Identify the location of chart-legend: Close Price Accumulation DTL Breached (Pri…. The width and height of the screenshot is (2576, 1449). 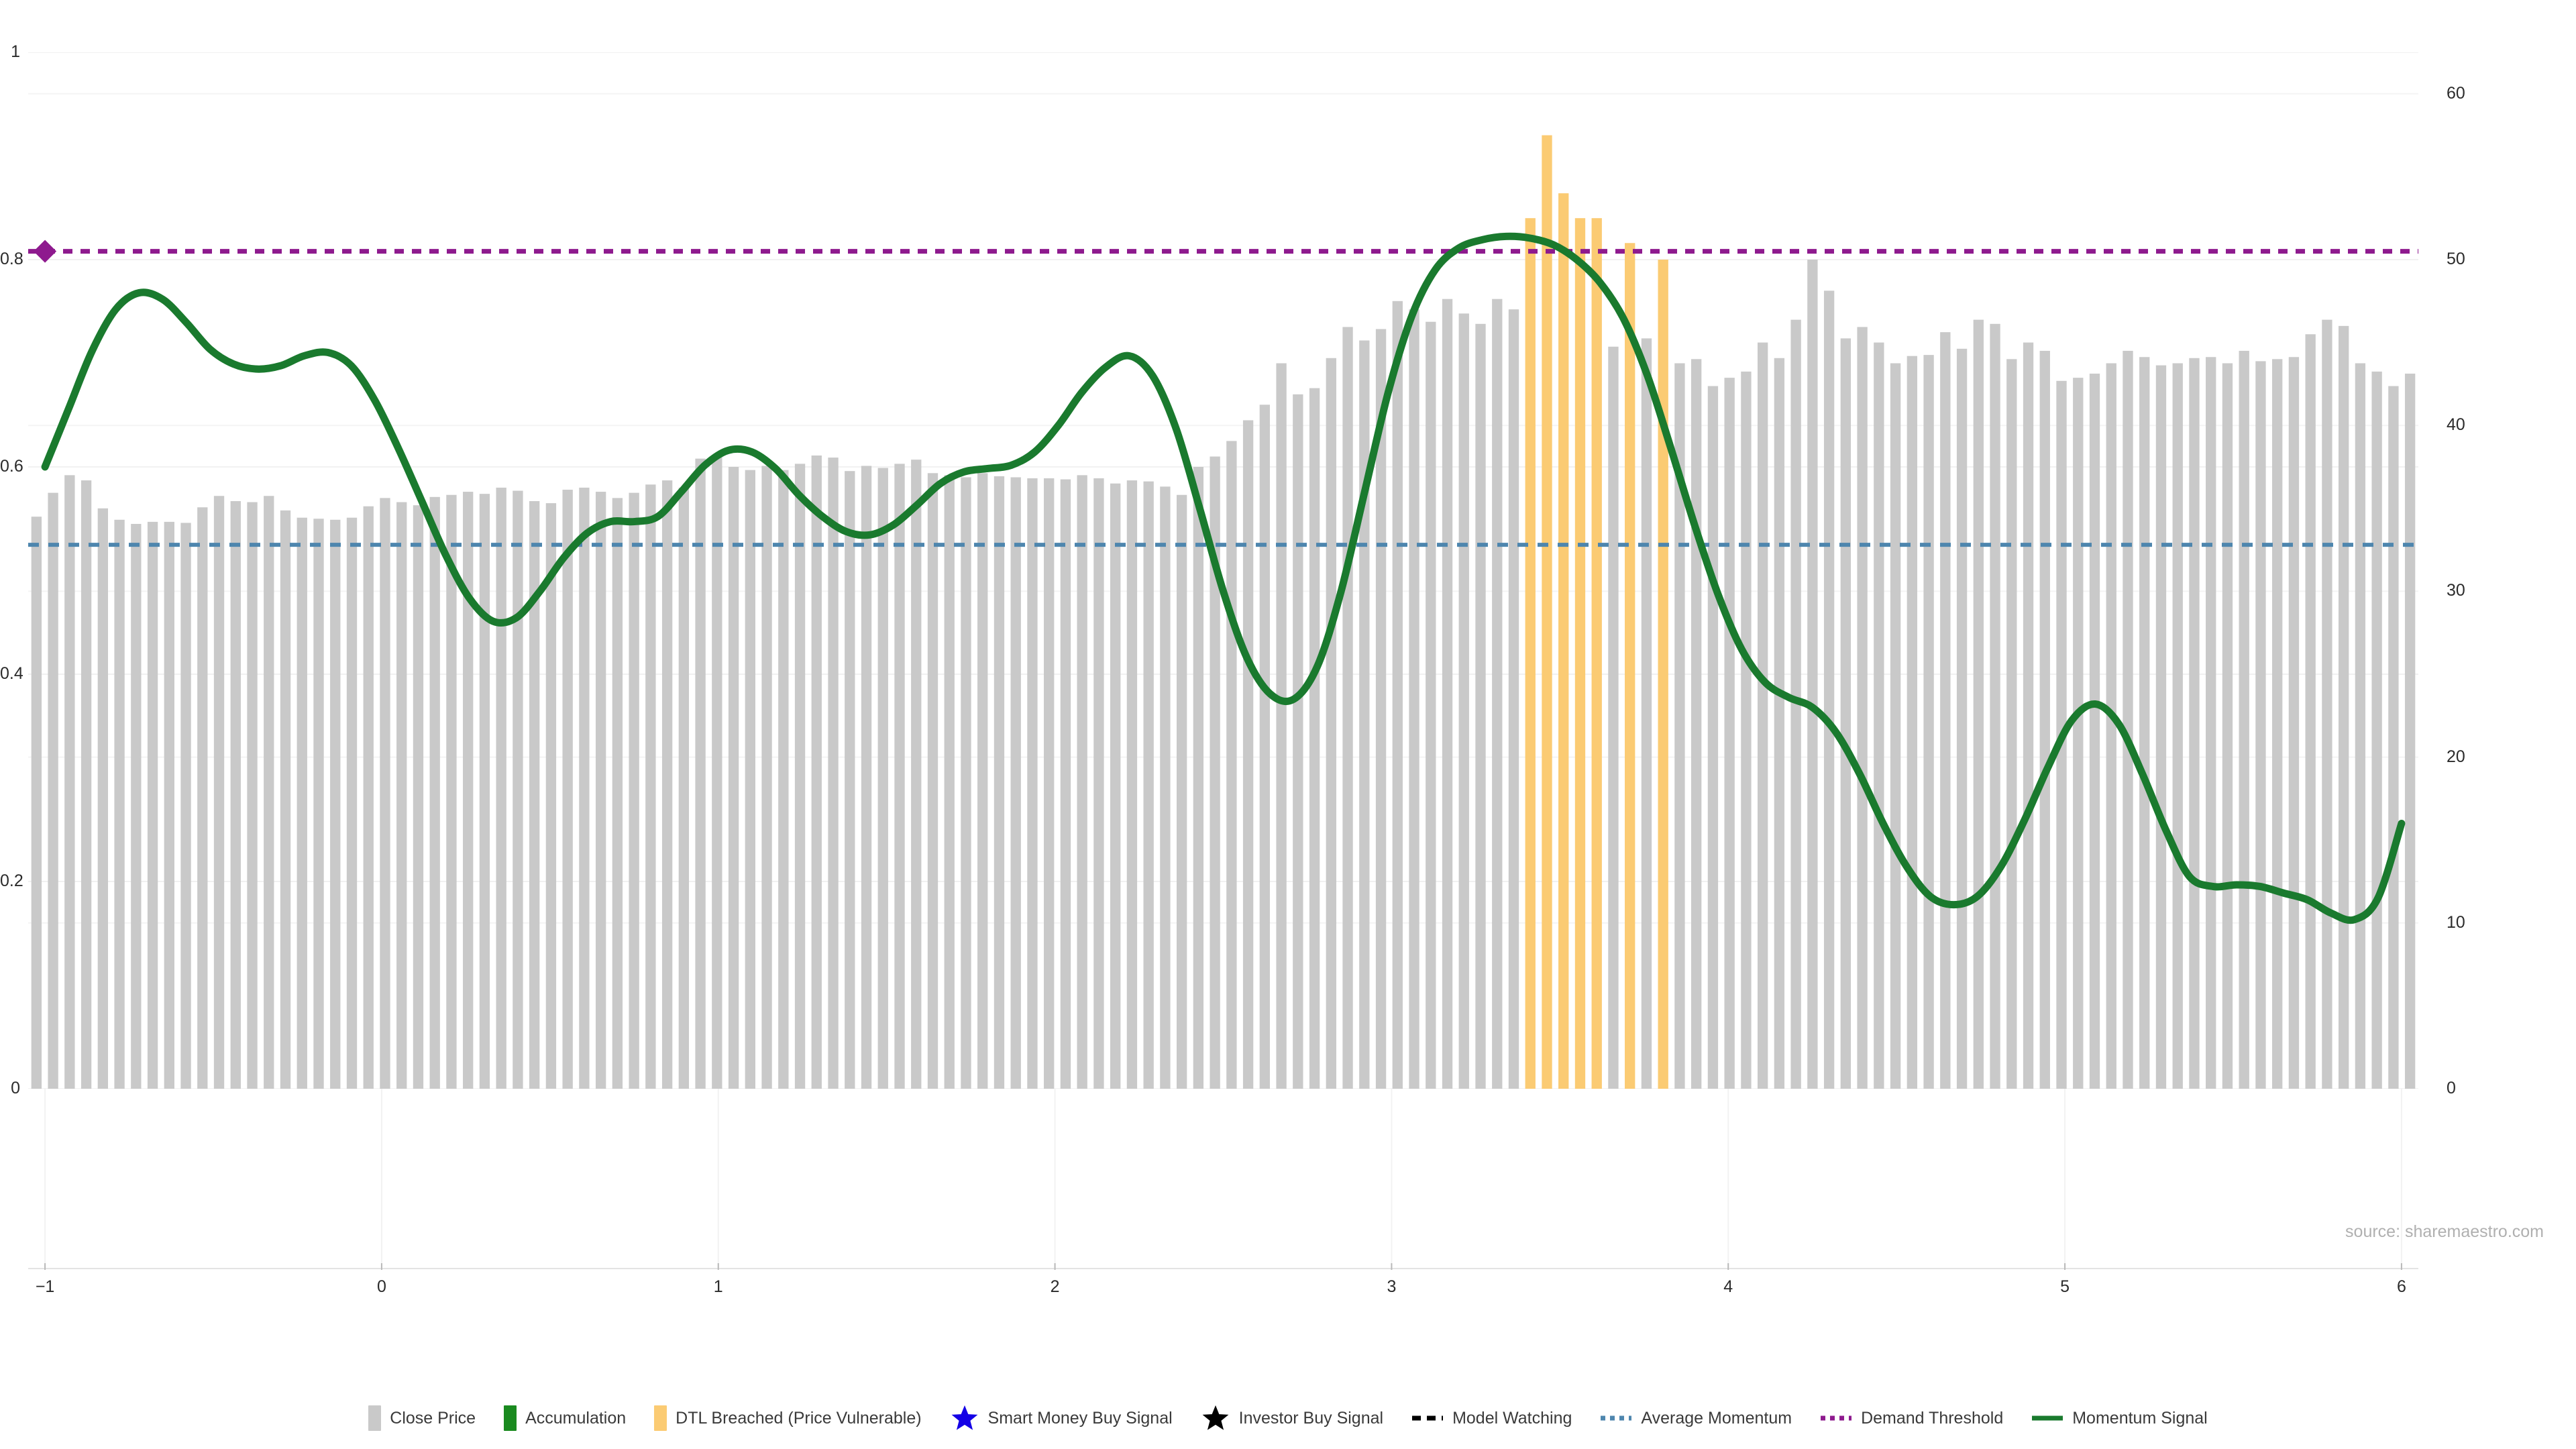
(1288, 1418).